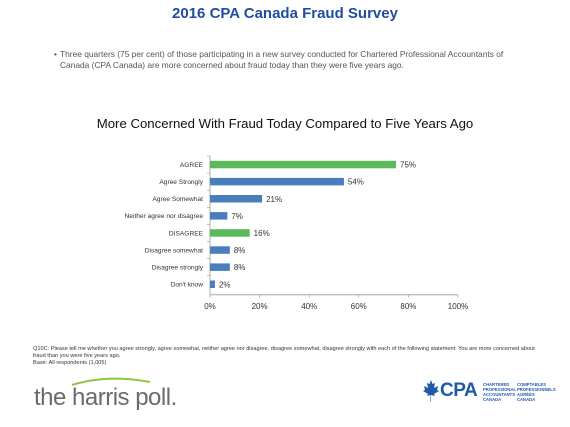 Image resolution: width=570 pixels, height=427 pixels. What do you see at coordinates (309, 306) in the screenshot?
I see `x-tick-label: 40%` at bounding box center [309, 306].